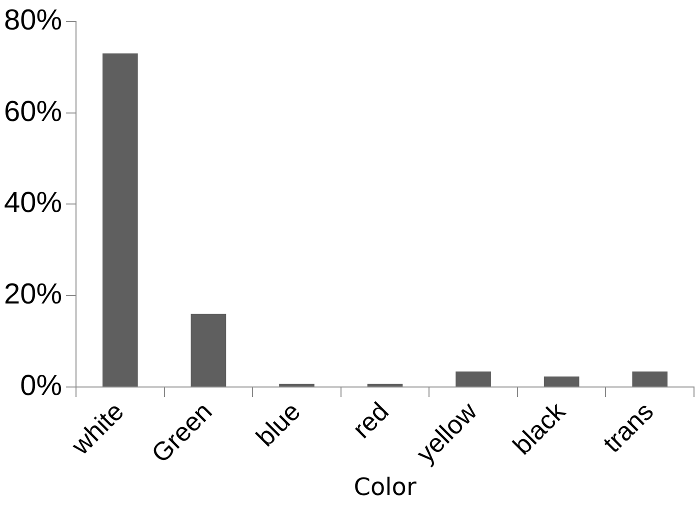 The width and height of the screenshot is (696, 507). What do you see at coordinates (370, 420) in the screenshot?
I see `x-tick-label: red` at bounding box center [370, 420].